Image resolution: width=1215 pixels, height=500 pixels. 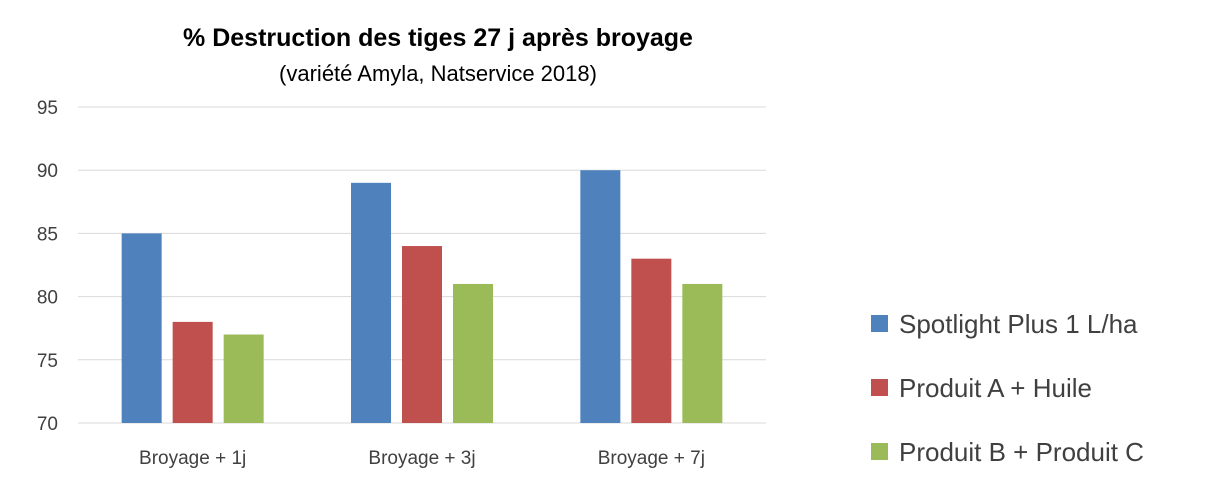 I want to click on y-tick-label: 95, so click(x=47, y=108).